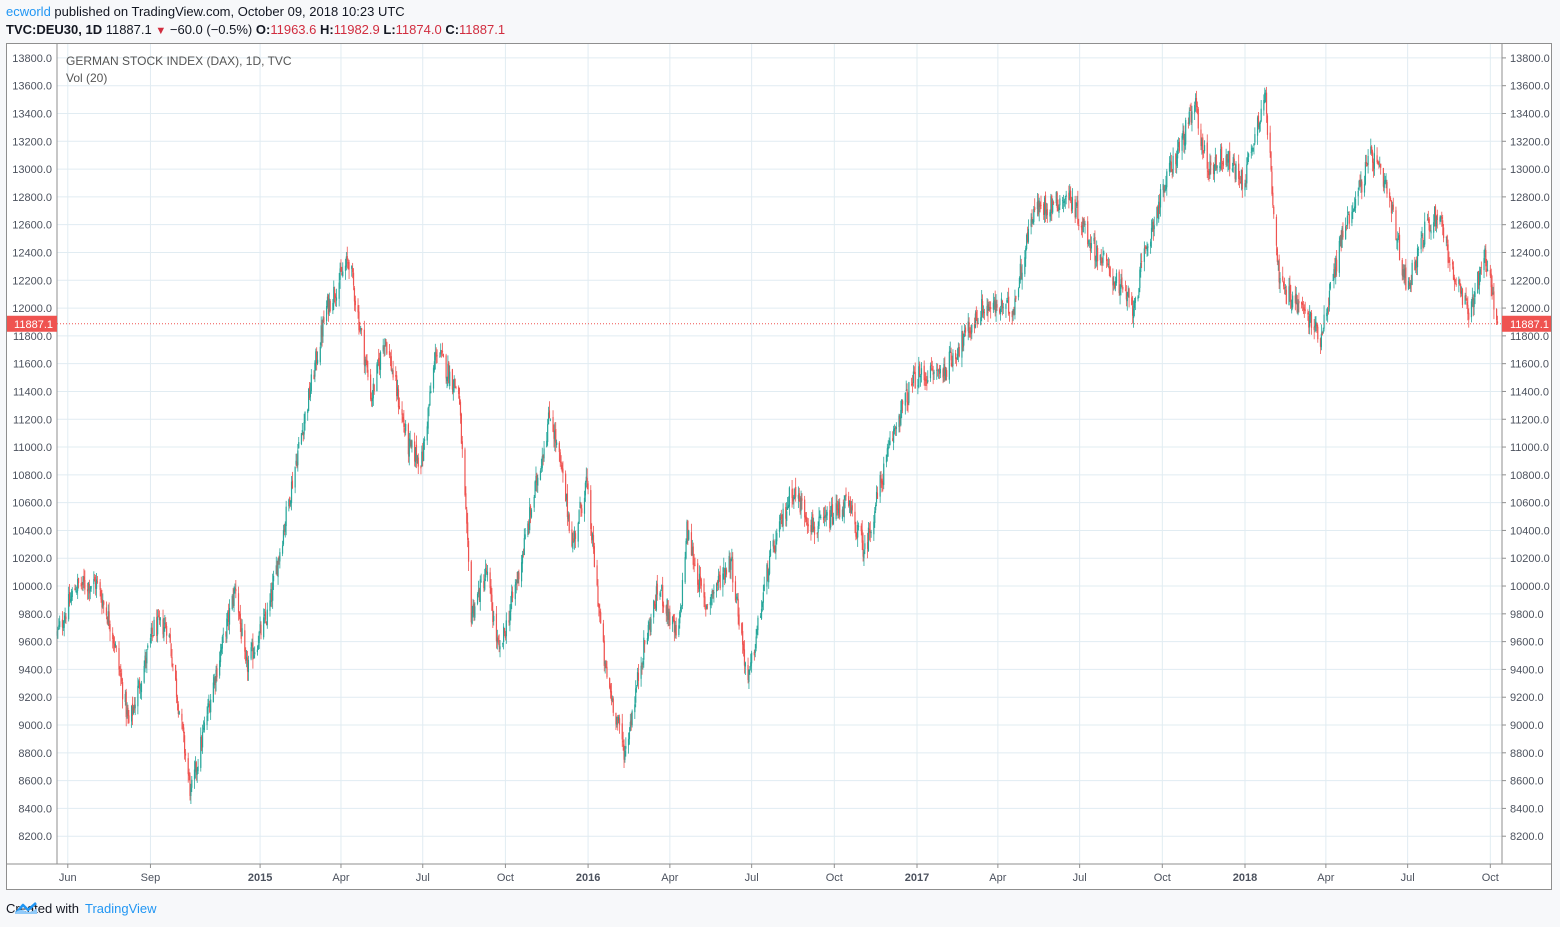 This screenshot has width=1560, height=927. I want to click on x-tick-label: Sep, so click(151, 878).